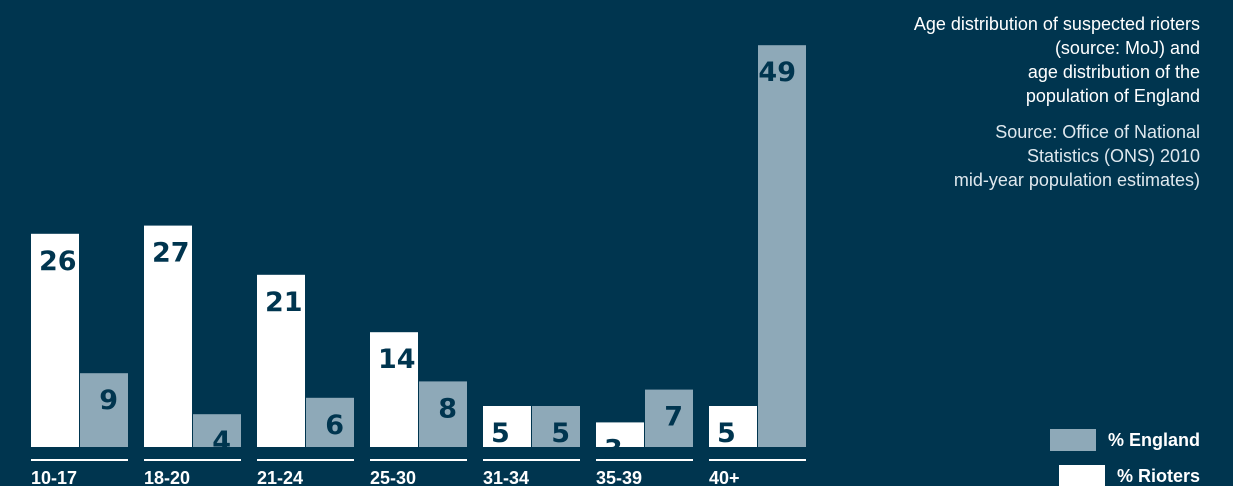  Describe the element at coordinates (506, 477) in the screenshot. I see `x-tick-label-31-34: 31-34` at that location.